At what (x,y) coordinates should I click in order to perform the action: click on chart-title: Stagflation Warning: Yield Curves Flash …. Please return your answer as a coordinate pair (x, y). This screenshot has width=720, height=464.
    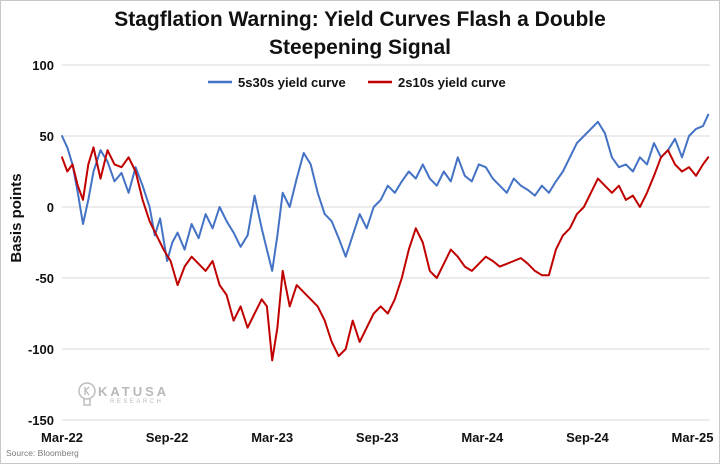
    Looking at the image, I should click on (360, 34).